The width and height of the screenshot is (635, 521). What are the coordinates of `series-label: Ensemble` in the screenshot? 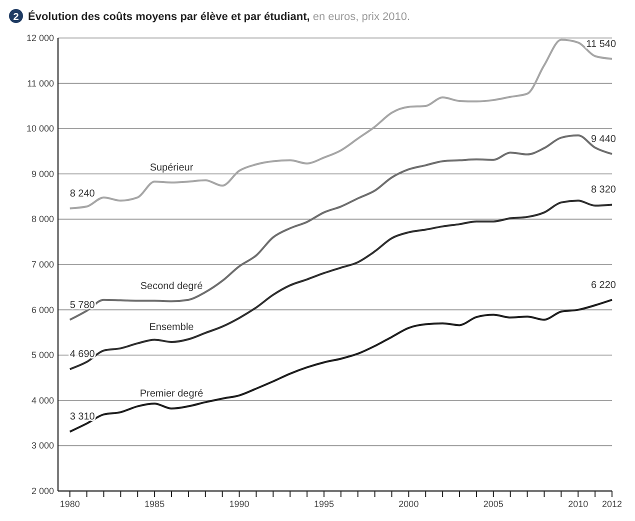 It's located at (171, 327).